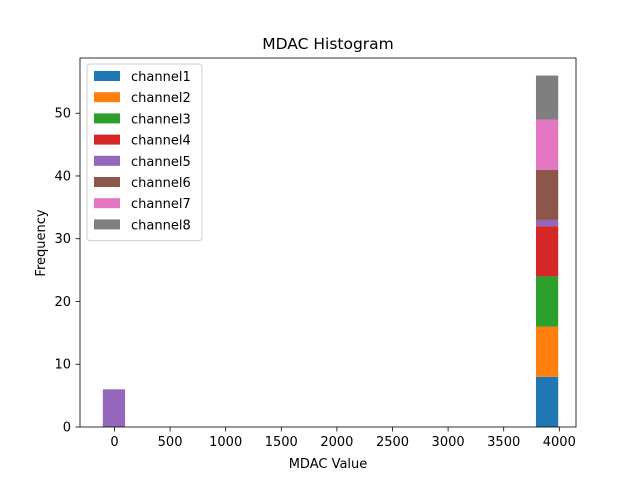  What do you see at coordinates (107, 203) in the screenshot?
I see `legend-swatch-channel7` at bounding box center [107, 203].